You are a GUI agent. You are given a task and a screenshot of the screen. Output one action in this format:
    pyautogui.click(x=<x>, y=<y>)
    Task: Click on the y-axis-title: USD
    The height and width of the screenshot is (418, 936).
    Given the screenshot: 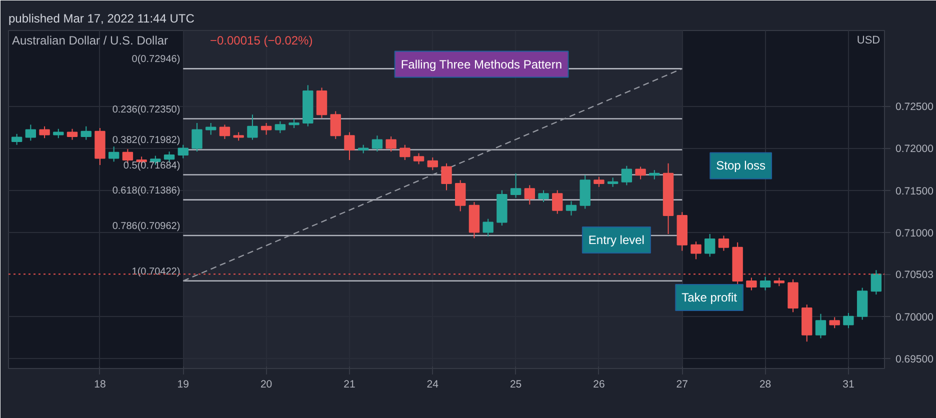 What is the action you would take?
    pyautogui.click(x=868, y=40)
    